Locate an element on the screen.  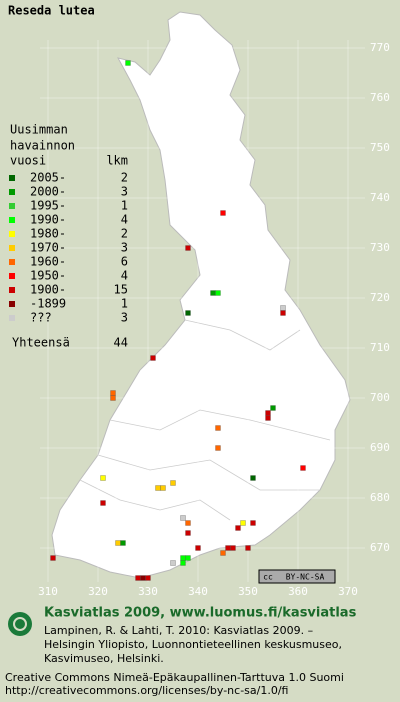
legend-label: 1980- is located at coordinates (48, 234).